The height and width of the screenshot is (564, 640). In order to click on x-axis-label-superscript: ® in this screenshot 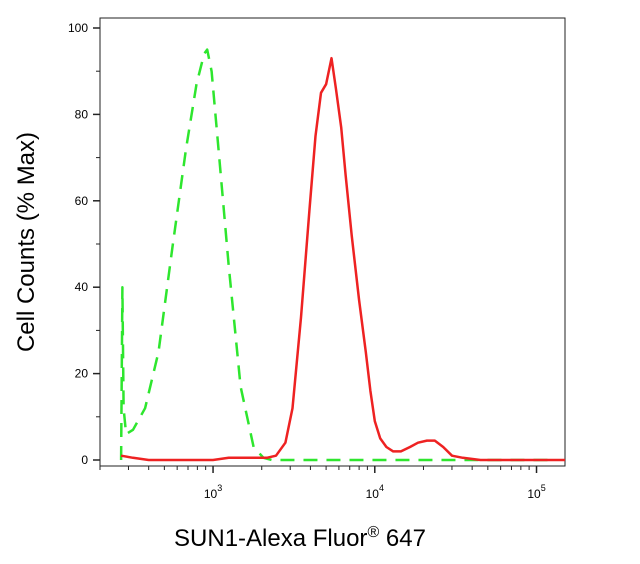, I will do `click(373, 532)`.